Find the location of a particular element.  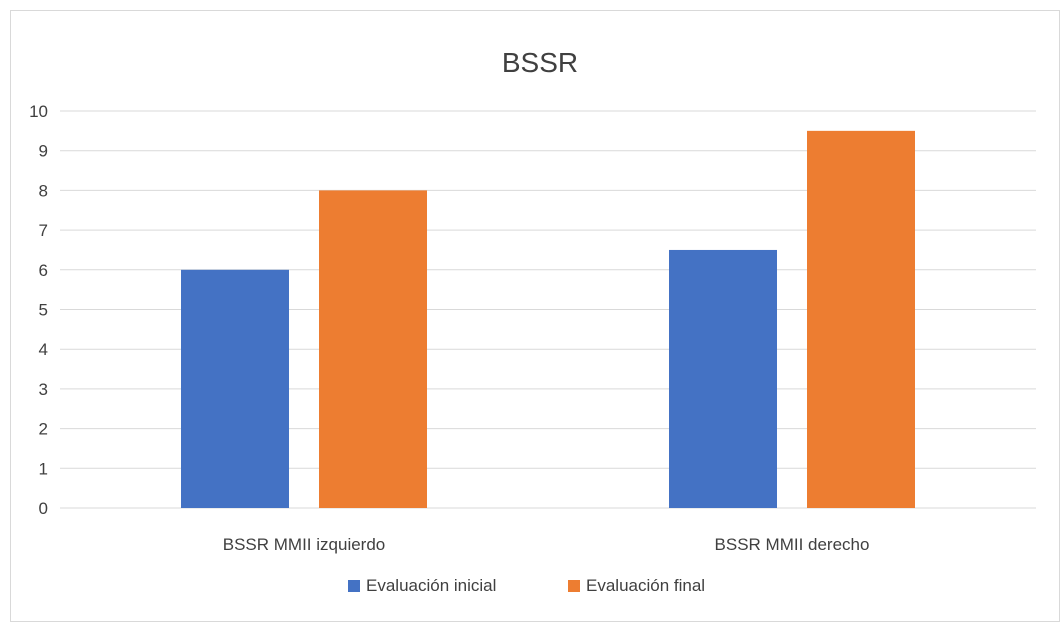

y-tick-label: 3 is located at coordinates (43, 389).